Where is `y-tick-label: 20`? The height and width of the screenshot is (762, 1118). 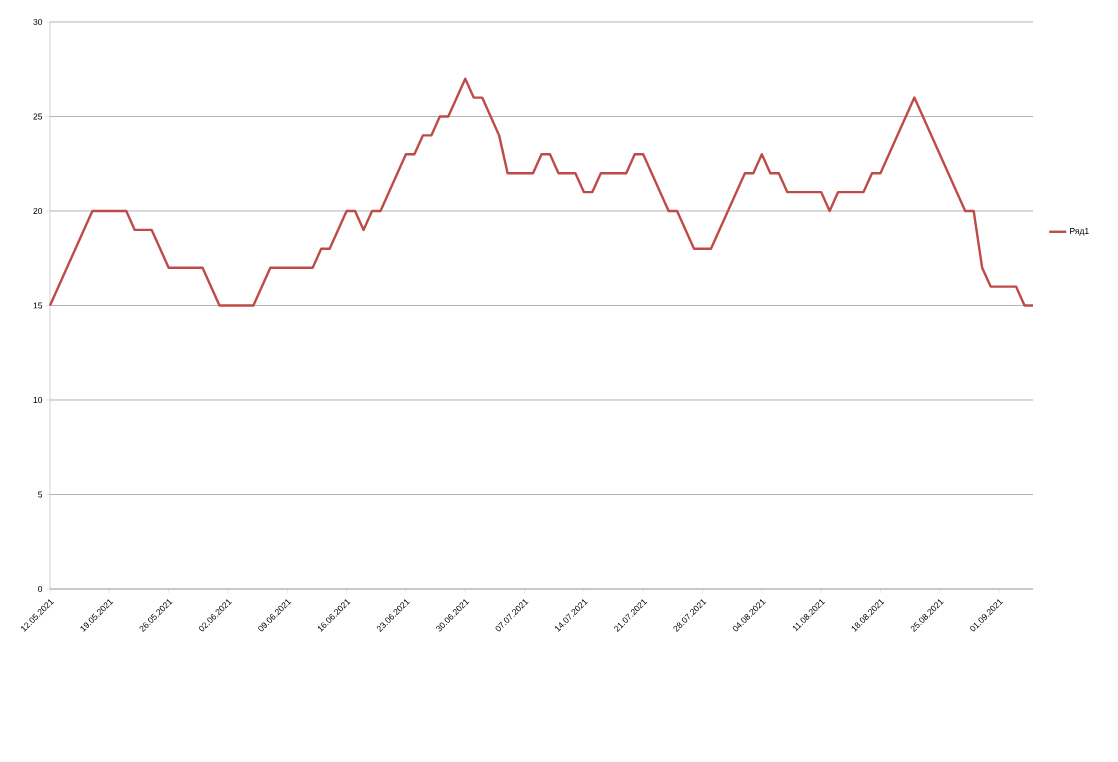 y-tick-label: 20 is located at coordinates (38, 210).